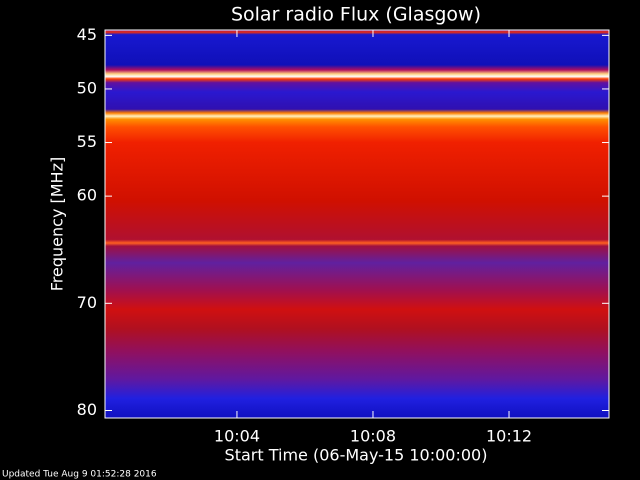 The width and height of the screenshot is (640, 480). I want to click on x-axis-label: Start Time (06-May-15 10:00:00), so click(356, 455).